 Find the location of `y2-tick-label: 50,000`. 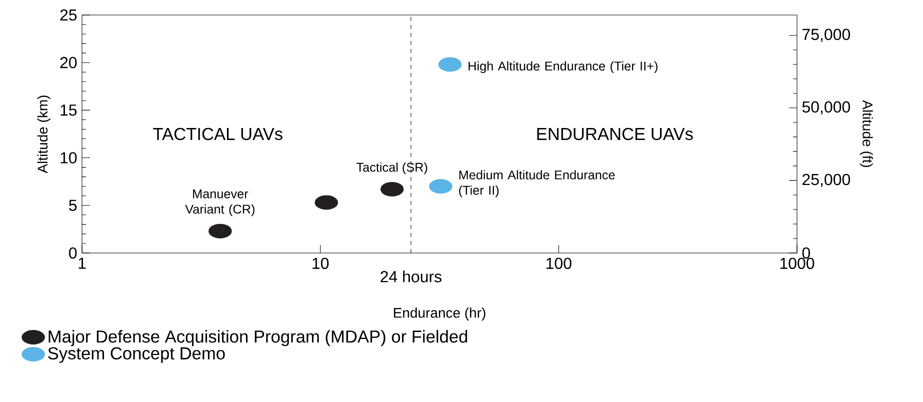

y2-tick-label: 50,000 is located at coordinates (826, 108).